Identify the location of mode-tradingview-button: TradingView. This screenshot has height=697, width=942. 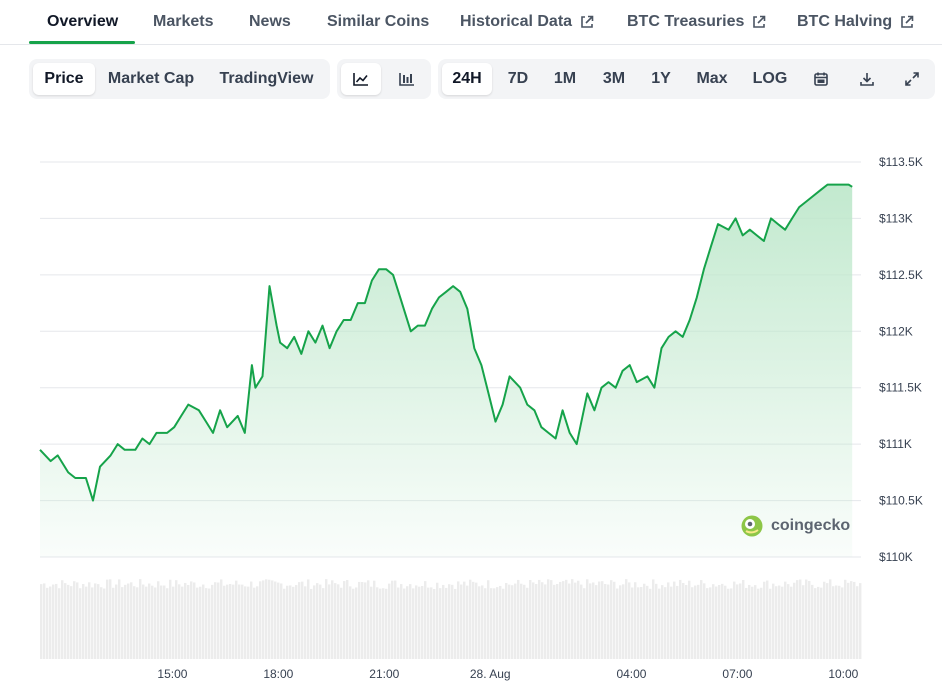
(266, 78).